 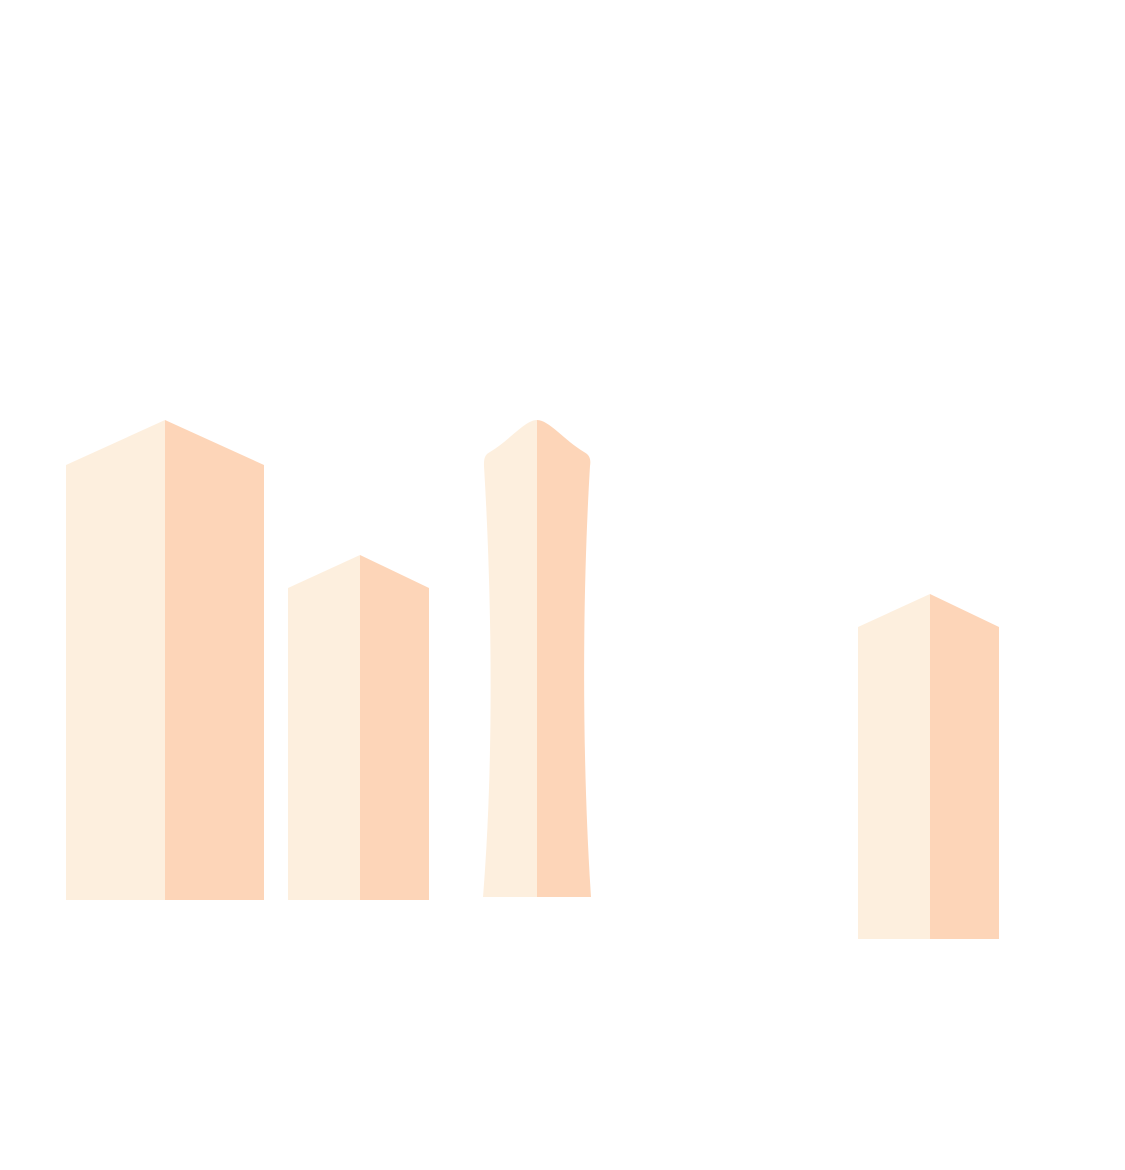 I want to click on building-short-tower-right, so click(x=928, y=766).